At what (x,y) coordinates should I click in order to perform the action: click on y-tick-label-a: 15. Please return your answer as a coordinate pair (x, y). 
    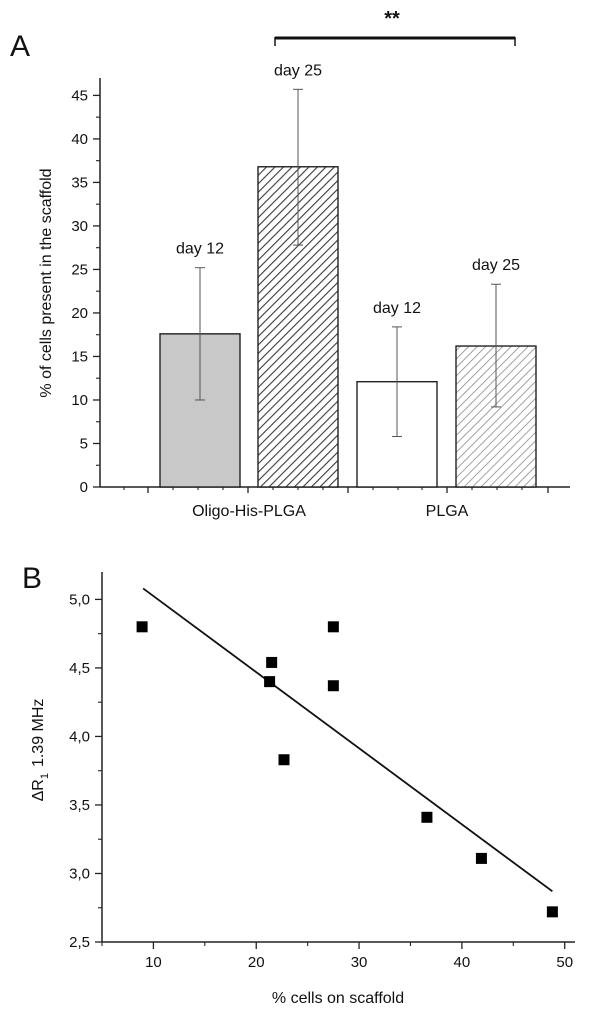
    Looking at the image, I should click on (79, 356).